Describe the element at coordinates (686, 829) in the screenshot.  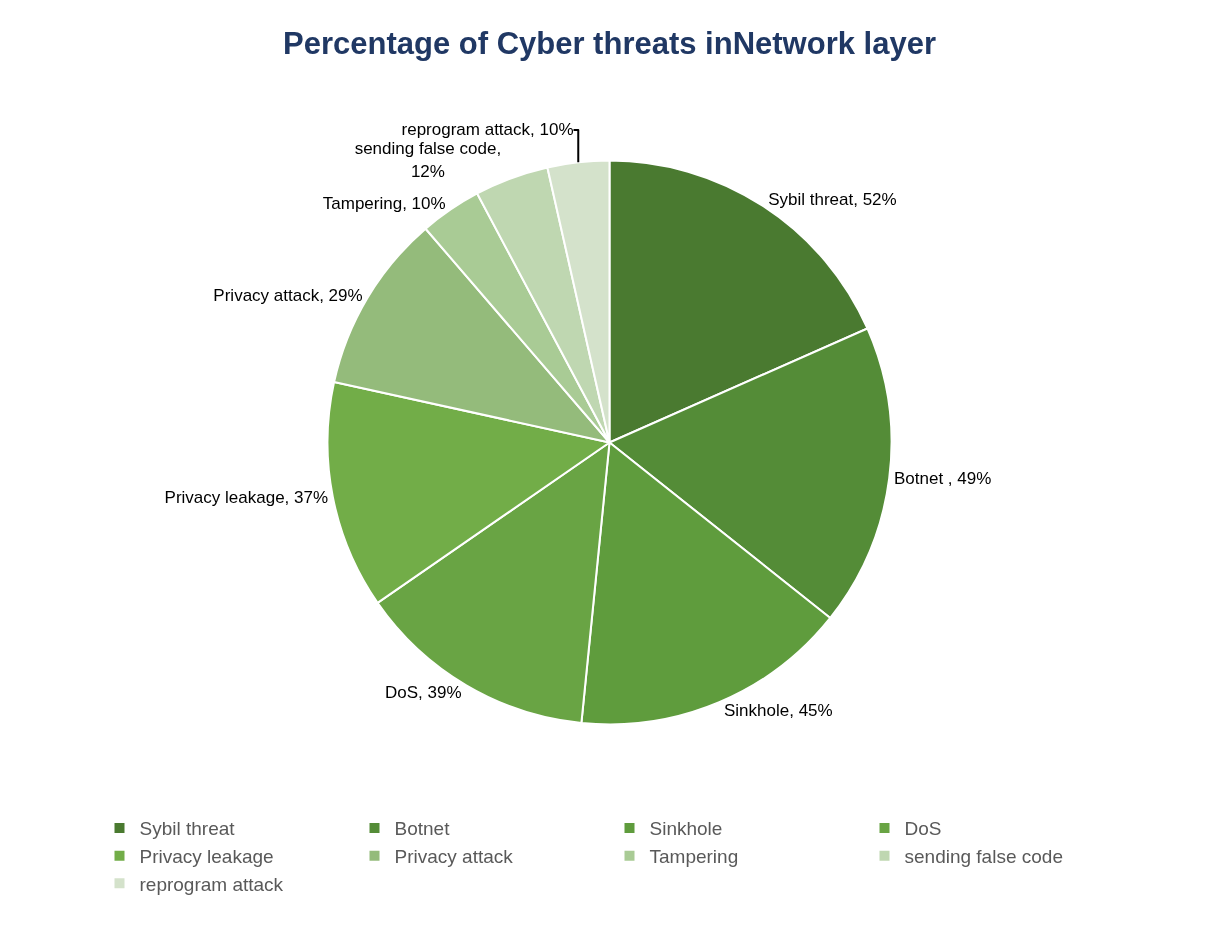
I see `legend-label: Sinkhole` at that location.